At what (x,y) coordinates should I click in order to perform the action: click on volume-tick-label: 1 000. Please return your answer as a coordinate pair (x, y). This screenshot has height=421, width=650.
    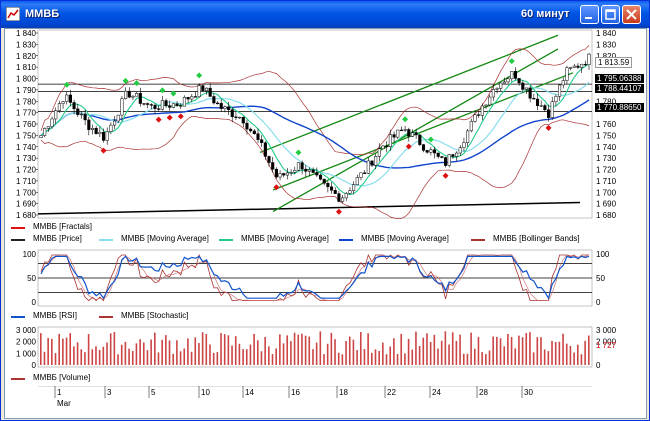
    Looking at the image, I should click on (26, 353).